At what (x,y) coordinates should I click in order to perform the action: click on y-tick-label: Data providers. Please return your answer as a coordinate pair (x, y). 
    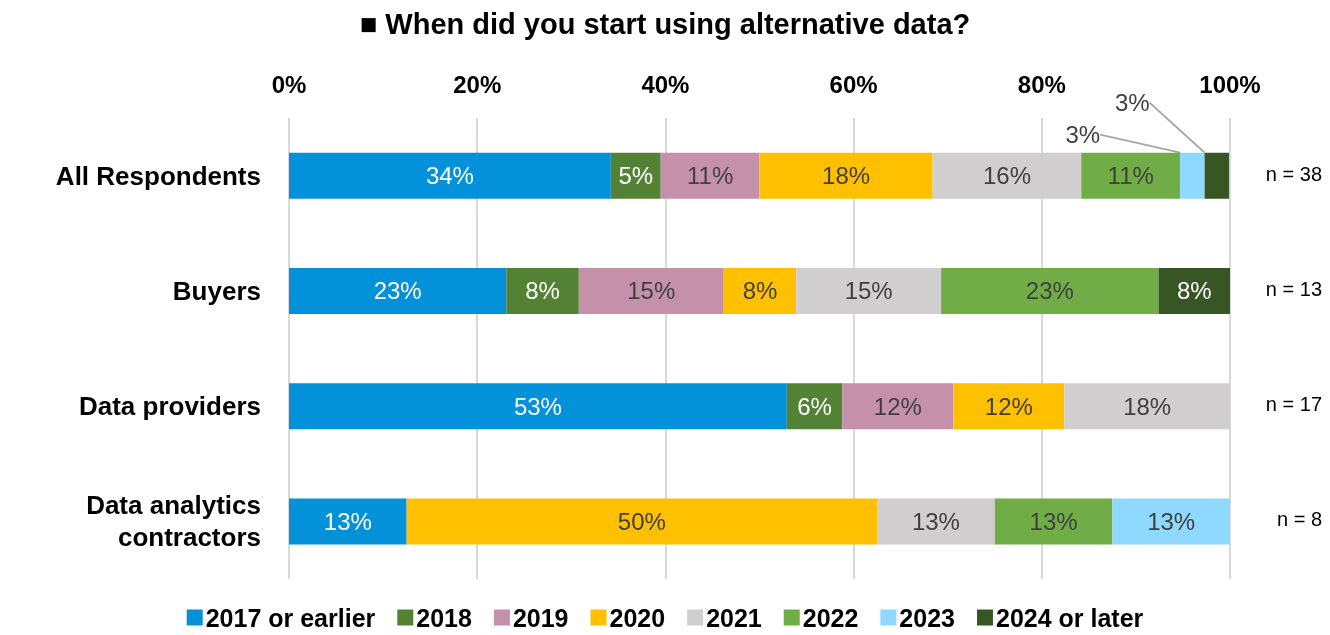
    Looking at the image, I should click on (169, 406).